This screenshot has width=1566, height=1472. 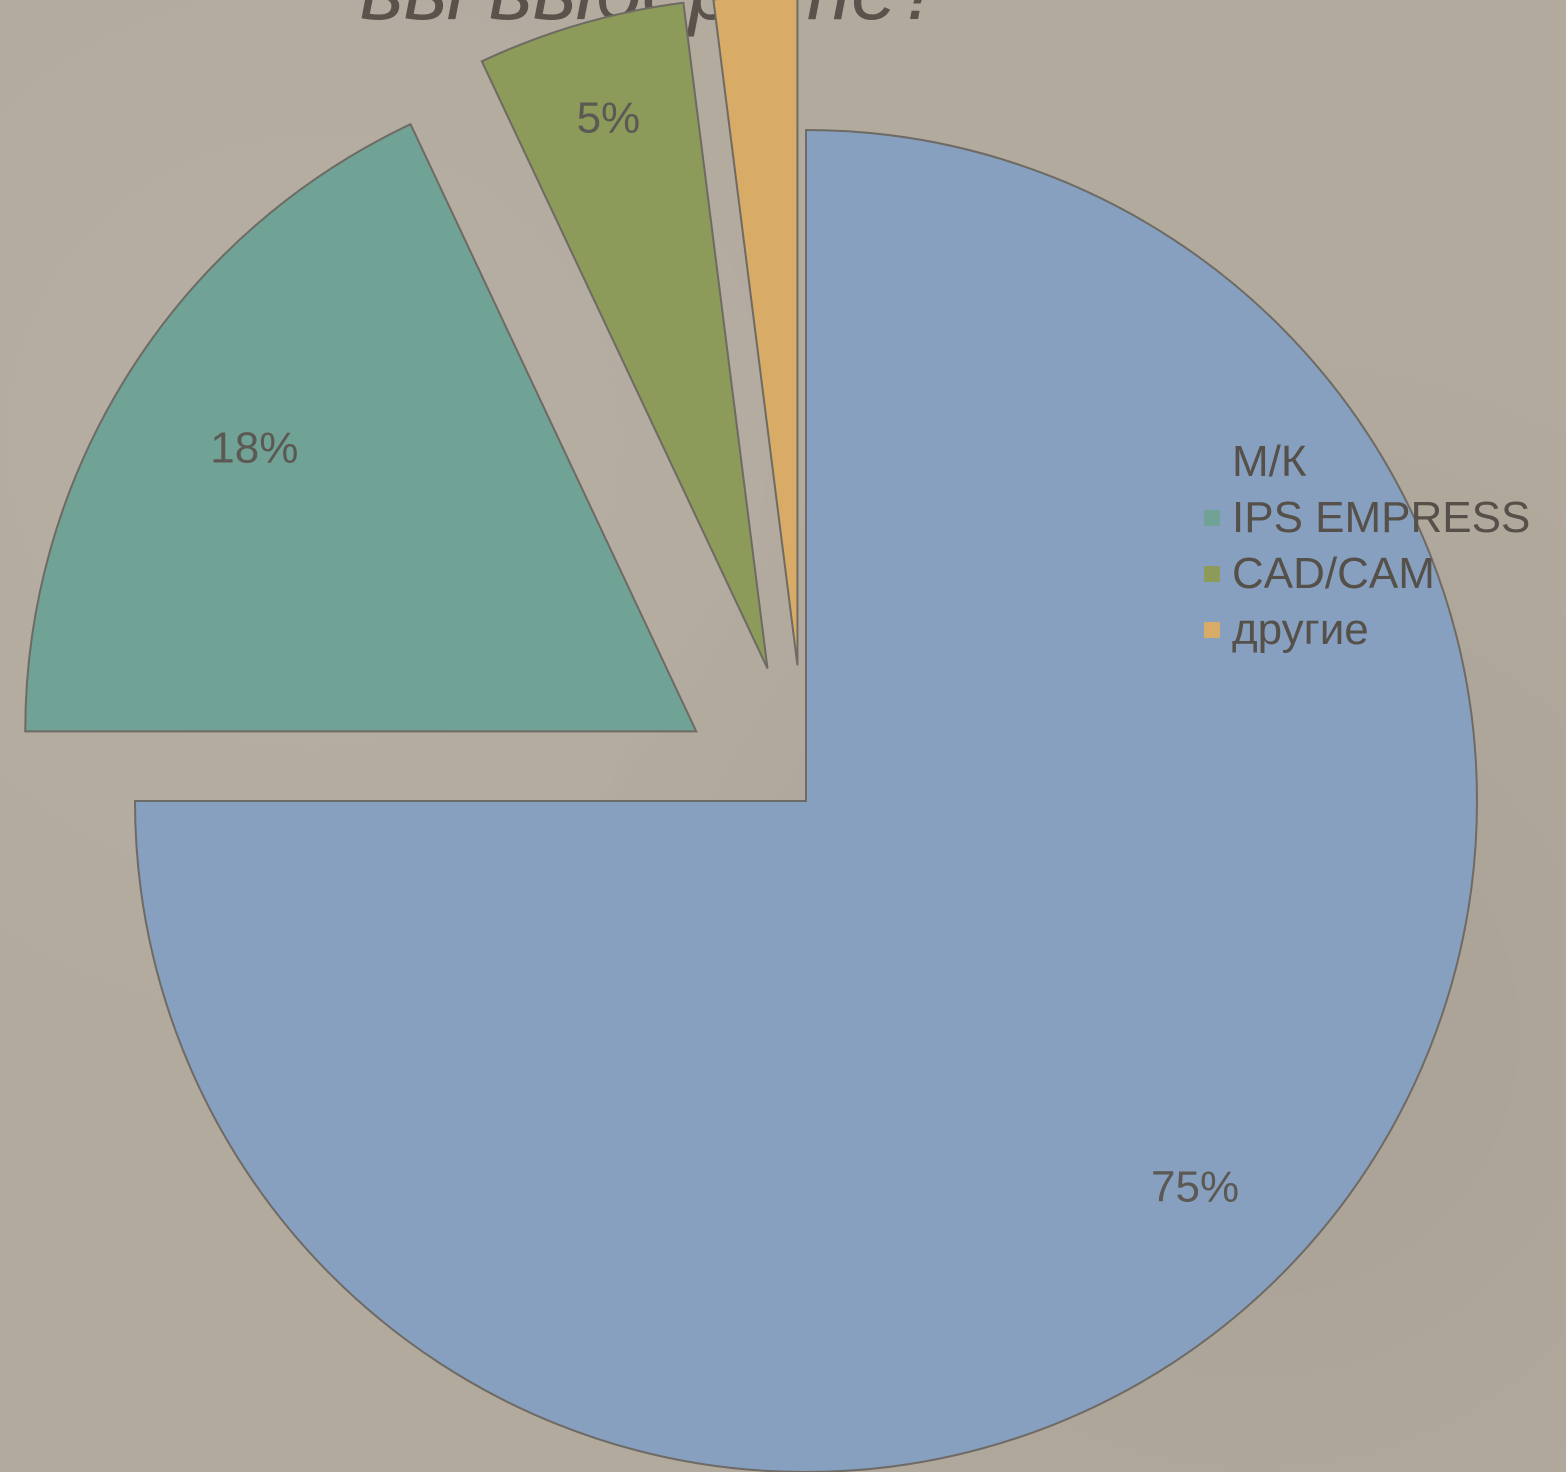 What do you see at coordinates (1381, 517) in the screenshot?
I see `legend-label-ips-empress: IPS EMPRESS` at bounding box center [1381, 517].